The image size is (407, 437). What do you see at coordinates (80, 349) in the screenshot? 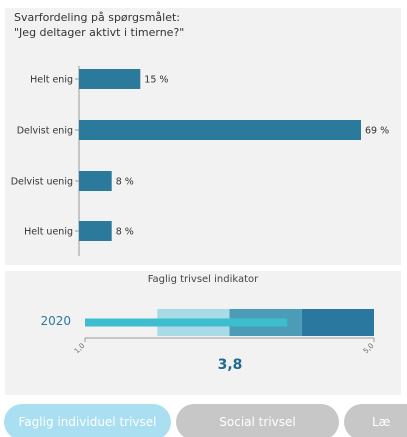
I see `indicator-tick-label: 1,0` at bounding box center [80, 349].